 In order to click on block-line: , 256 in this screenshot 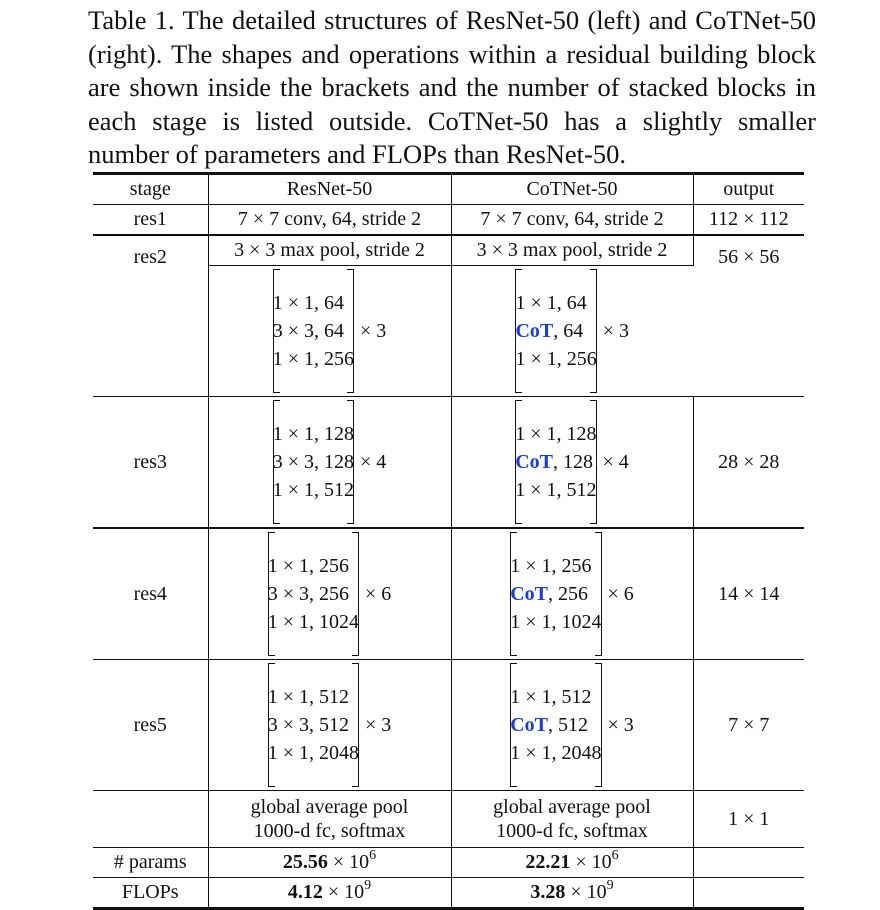, I will do `click(568, 594)`.